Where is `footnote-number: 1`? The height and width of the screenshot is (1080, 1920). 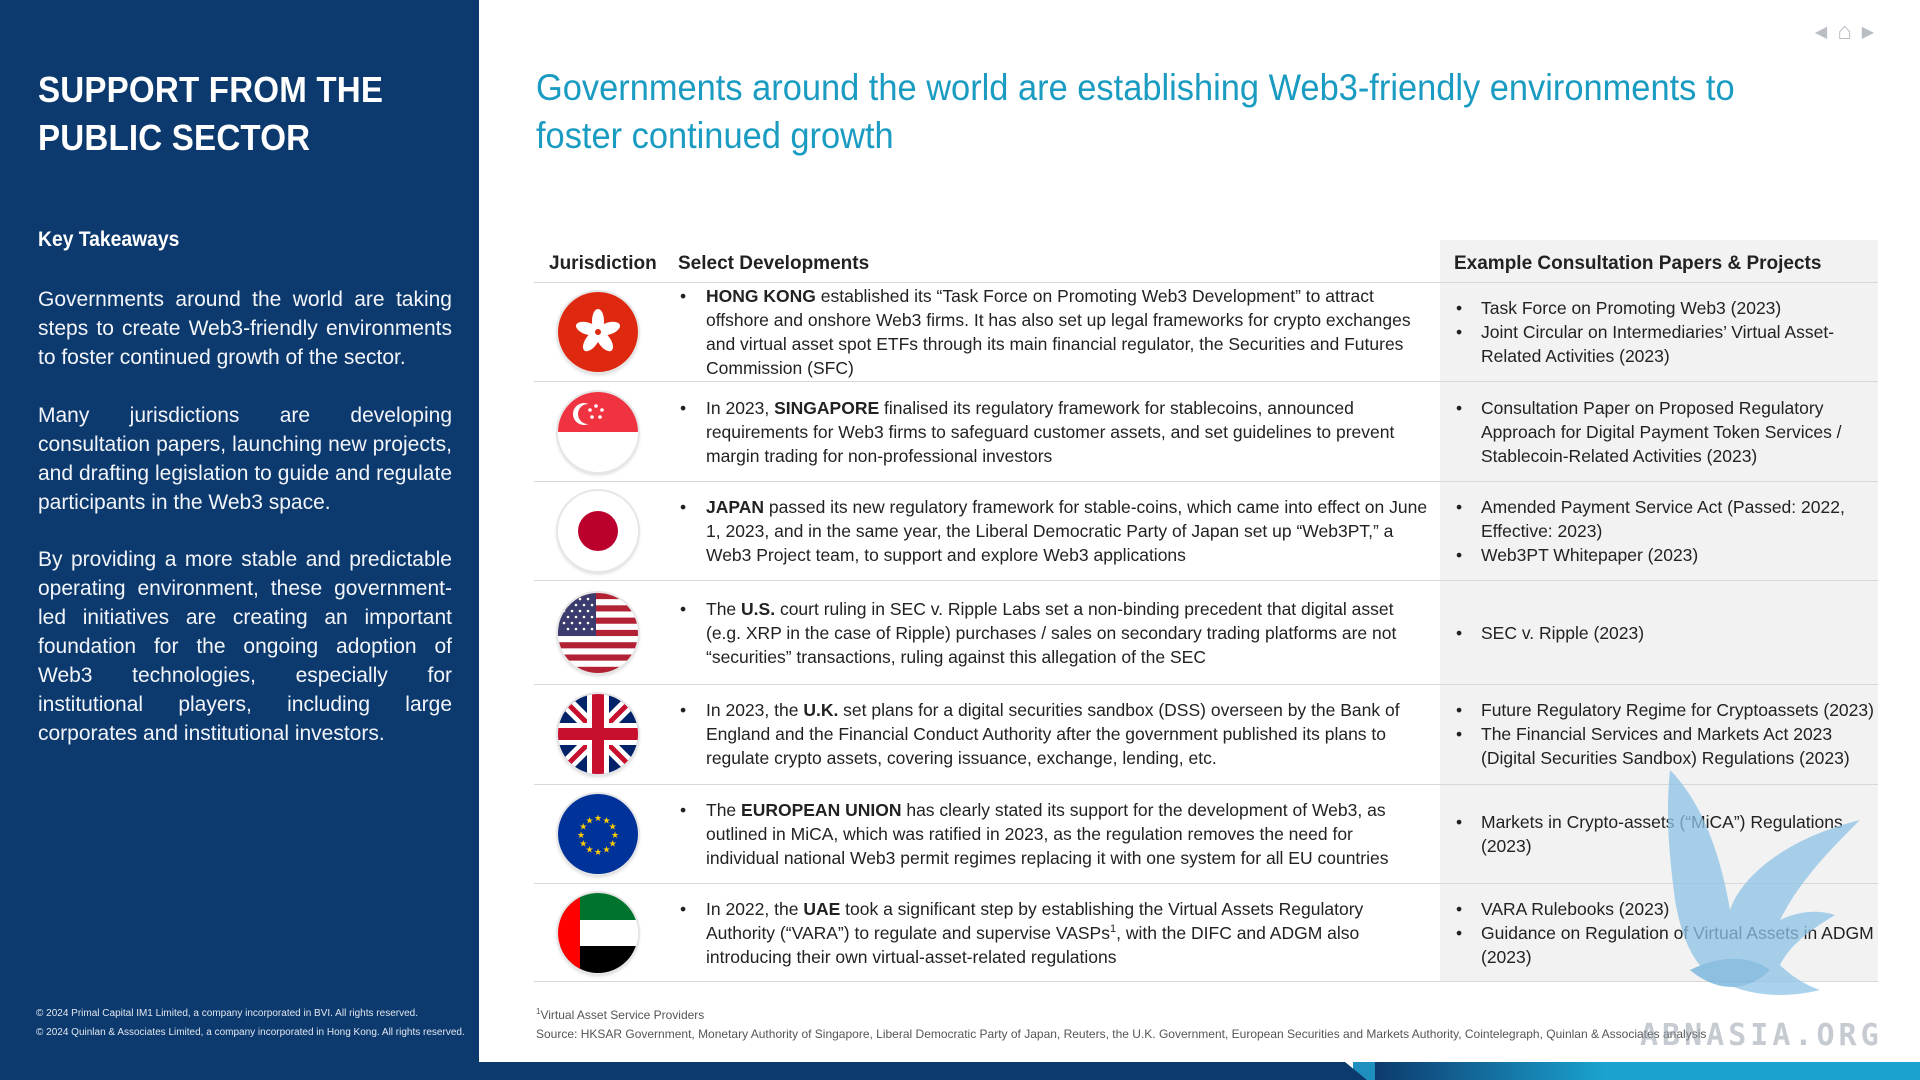
footnote-number: 1 is located at coordinates (538, 1011).